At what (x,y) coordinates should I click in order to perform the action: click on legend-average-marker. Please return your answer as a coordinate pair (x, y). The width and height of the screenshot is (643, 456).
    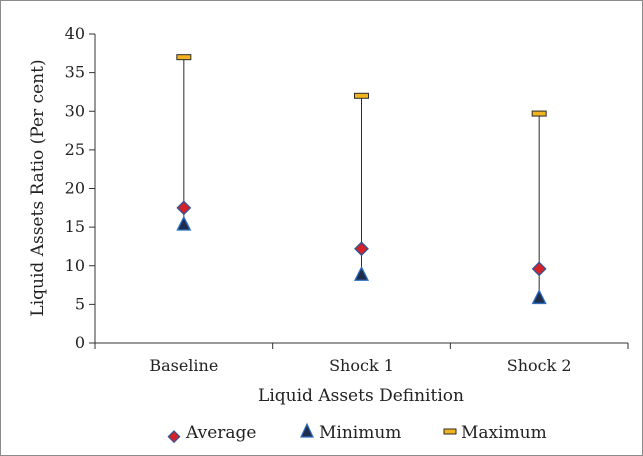
    Looking at the image, I should click on (174, 437).